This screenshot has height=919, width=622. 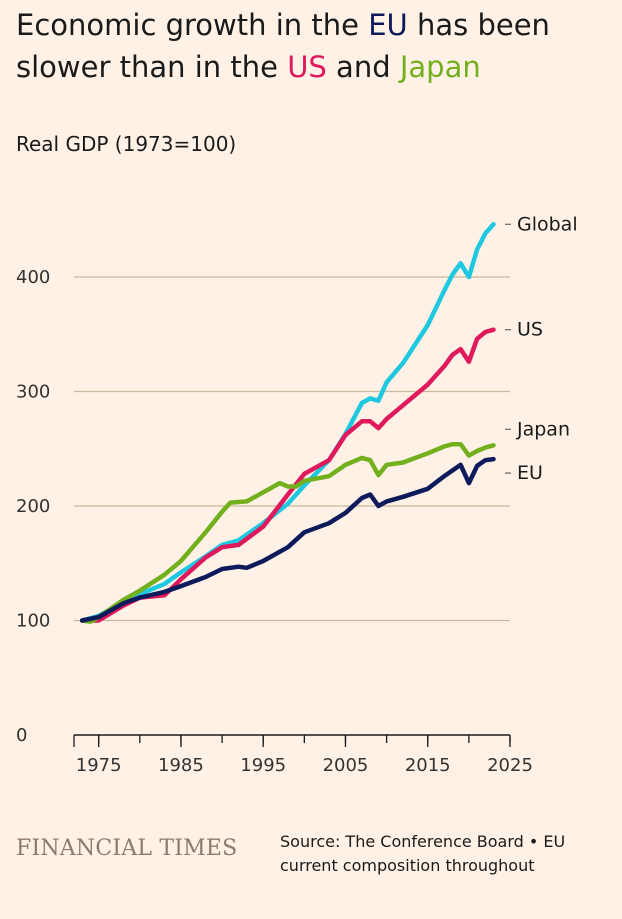 I want to click on x-tick-label: 2025, so click(x=510, y=765).